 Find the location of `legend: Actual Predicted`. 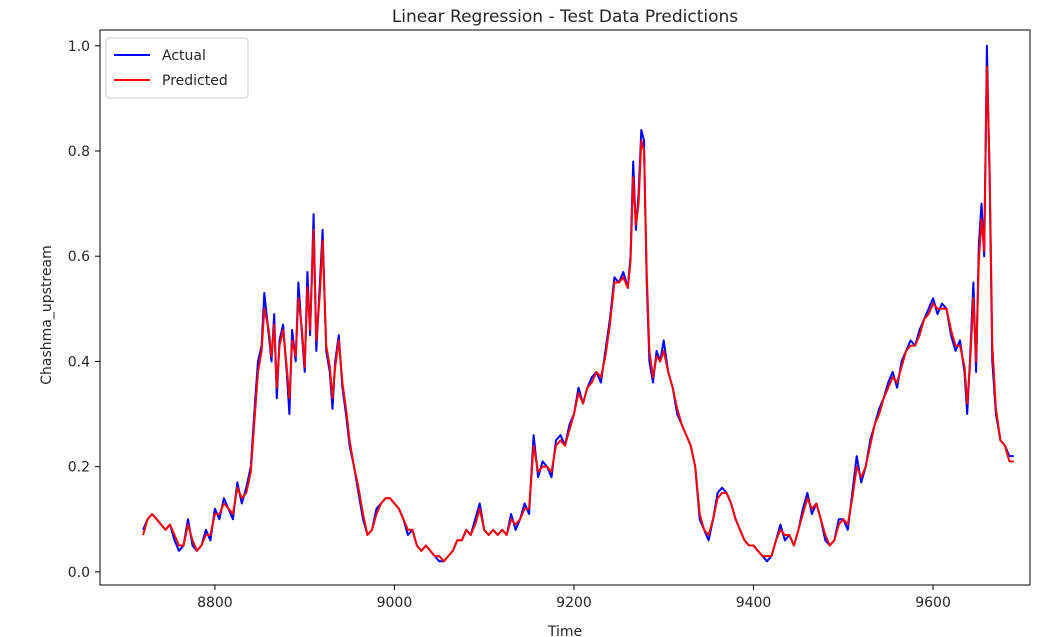

legend: Actual Predicted is located at coordinates (177, 68).